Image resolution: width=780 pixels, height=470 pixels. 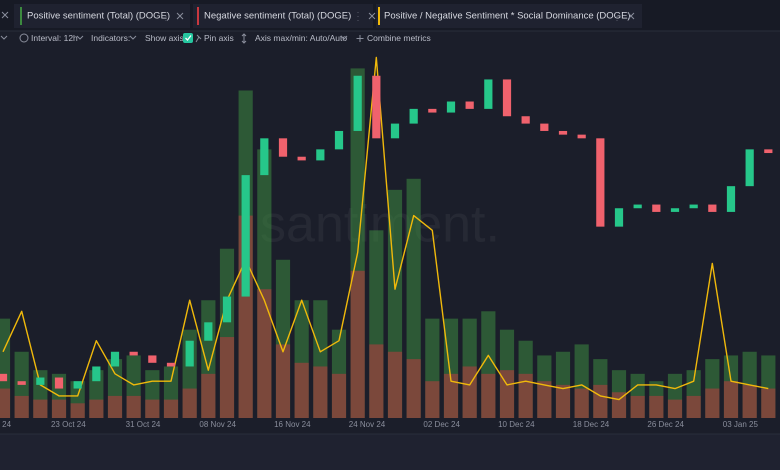 What do you see at coordinates (143, 424) in the screenshot?
I see `x-tick-label: 31 Oct 24` at bounding box center [143, 424].